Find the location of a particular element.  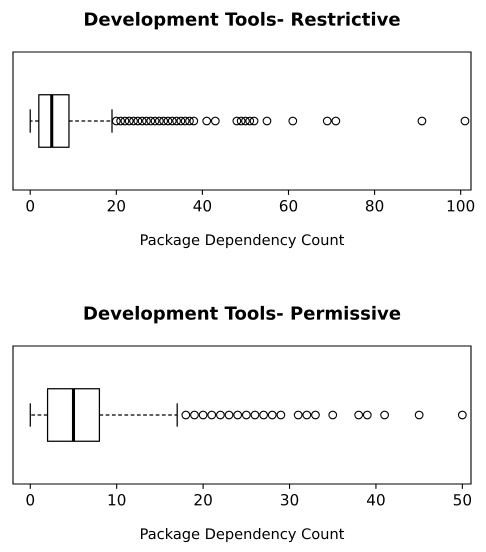

chart-title: Development Tools- Restrictive is located at coordinates (242, 21).